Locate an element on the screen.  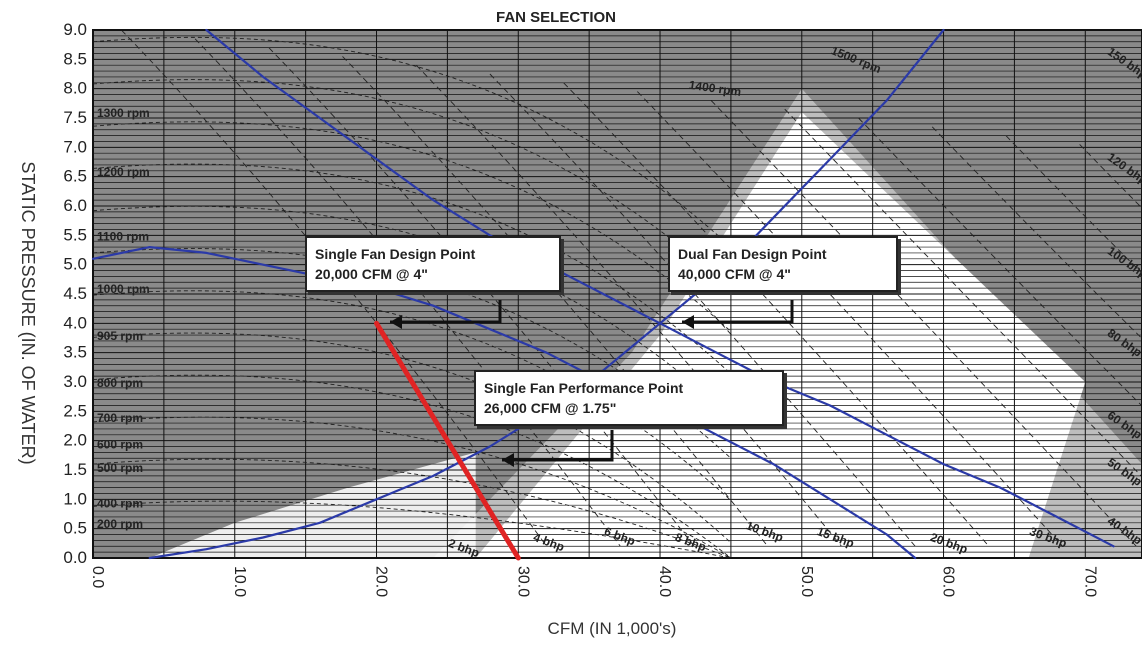
rpm-label: 600 rpm is located at coordinates (120, 445).